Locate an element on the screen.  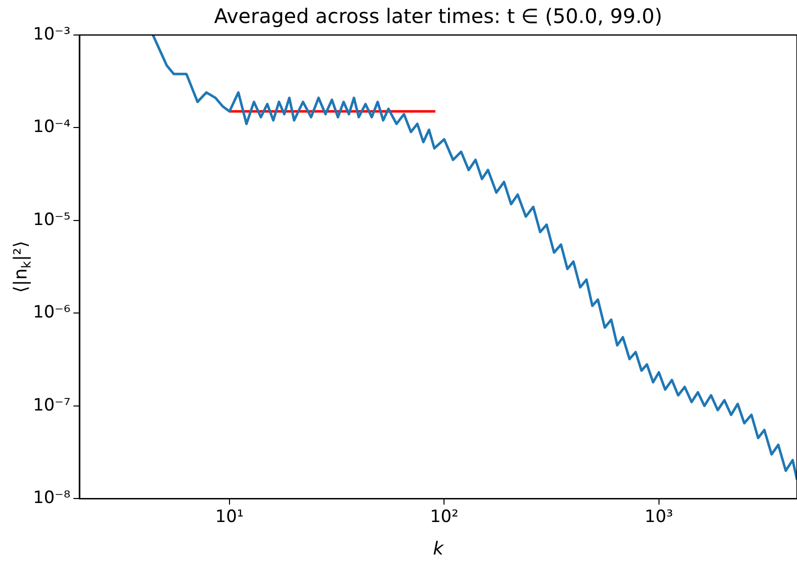
y-axis-title: ⟨|nk|²⟩ is located at coordinates (22, 266).